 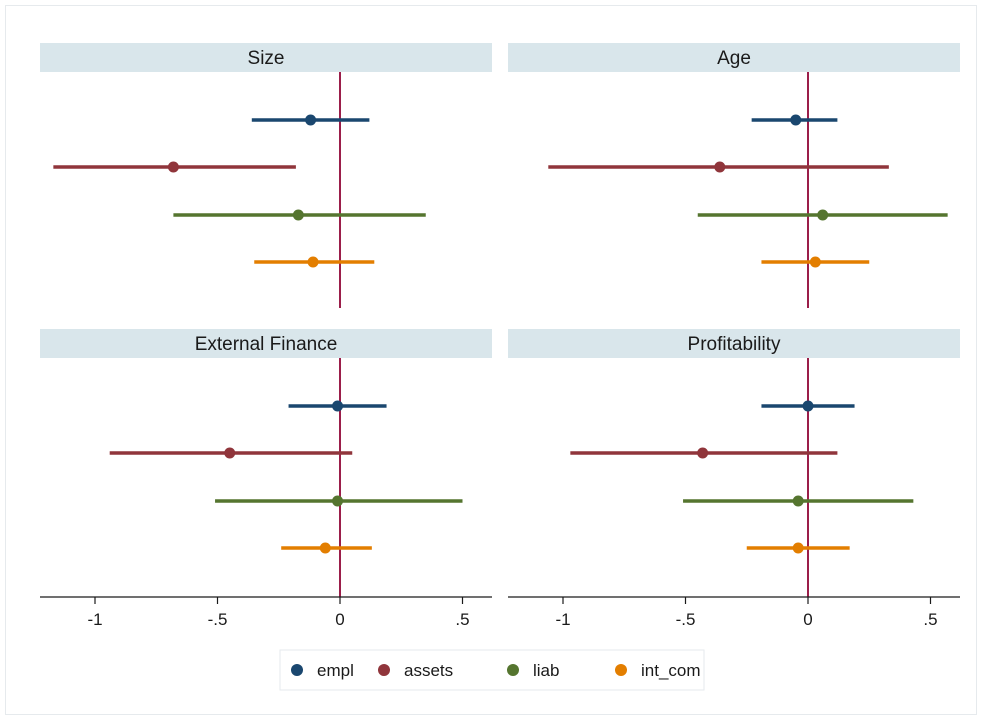 What do you see at coordinates (335, 670) in the screenshot?
I see `legend-label-empl: empl` at bounding box center [335, 670].